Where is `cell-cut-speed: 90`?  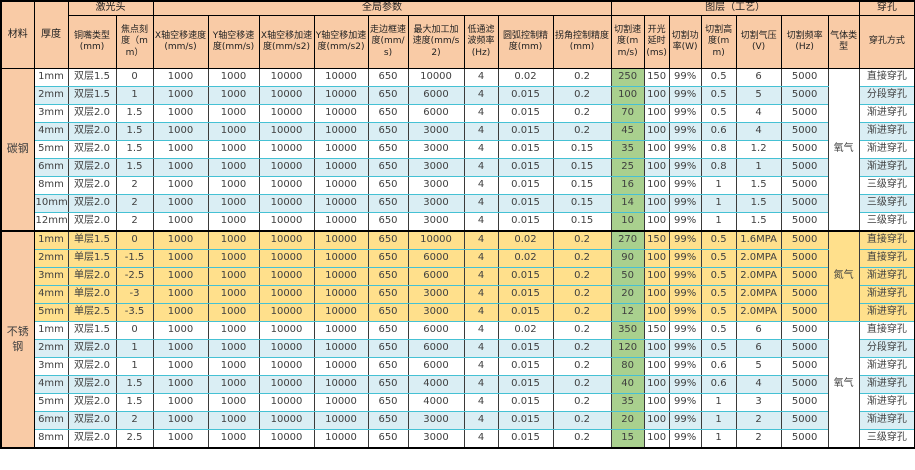
cell-cut-speed: 90 is located at coordinates (627, 258).